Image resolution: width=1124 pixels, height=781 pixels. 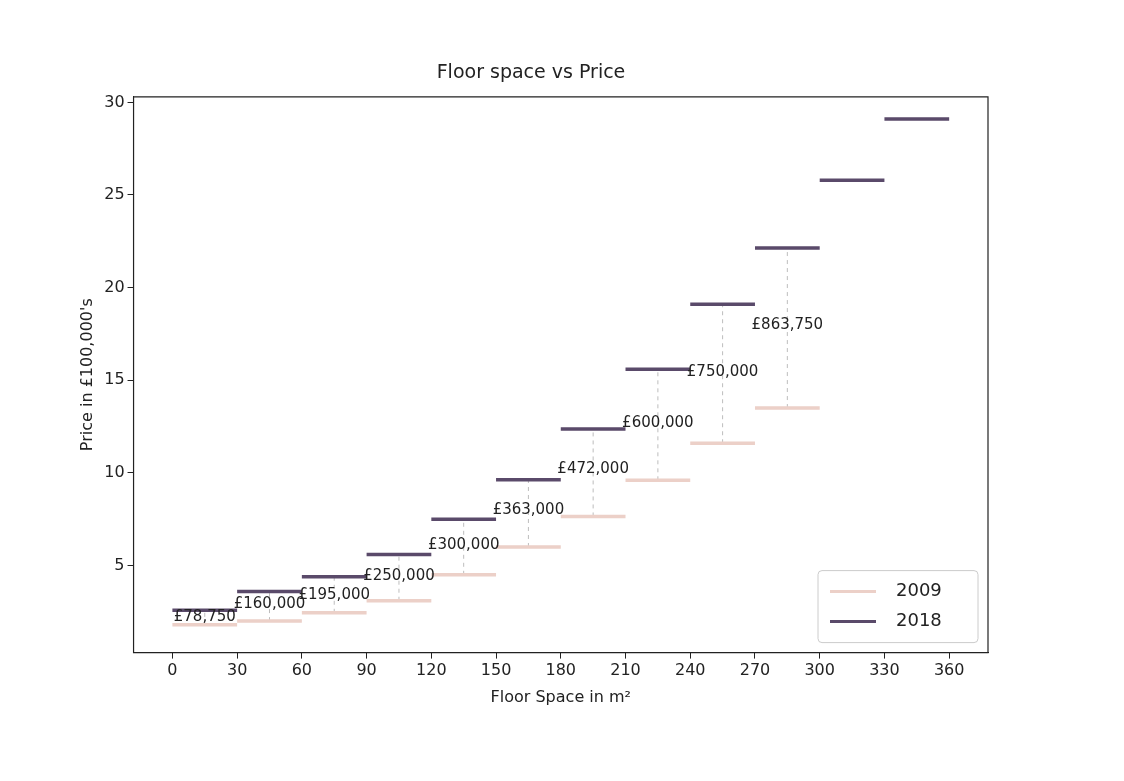 What do you see at coordinates (658, 421) in the screenshot?
I see `annotation: £600,000` at bounding box center [658, 421].